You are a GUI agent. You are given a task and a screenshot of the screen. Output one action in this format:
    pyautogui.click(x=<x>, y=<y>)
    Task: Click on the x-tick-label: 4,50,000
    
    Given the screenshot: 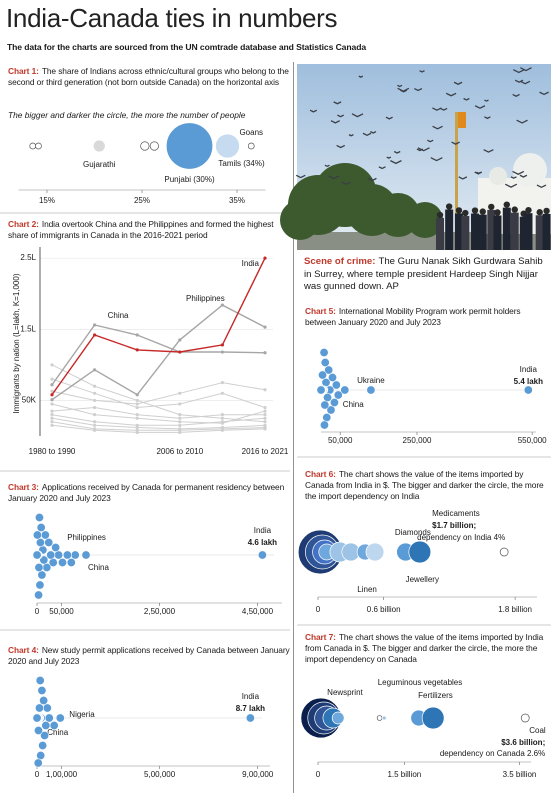 What is the action you would take?
    pyautogui.click(x=258, y=611)
    